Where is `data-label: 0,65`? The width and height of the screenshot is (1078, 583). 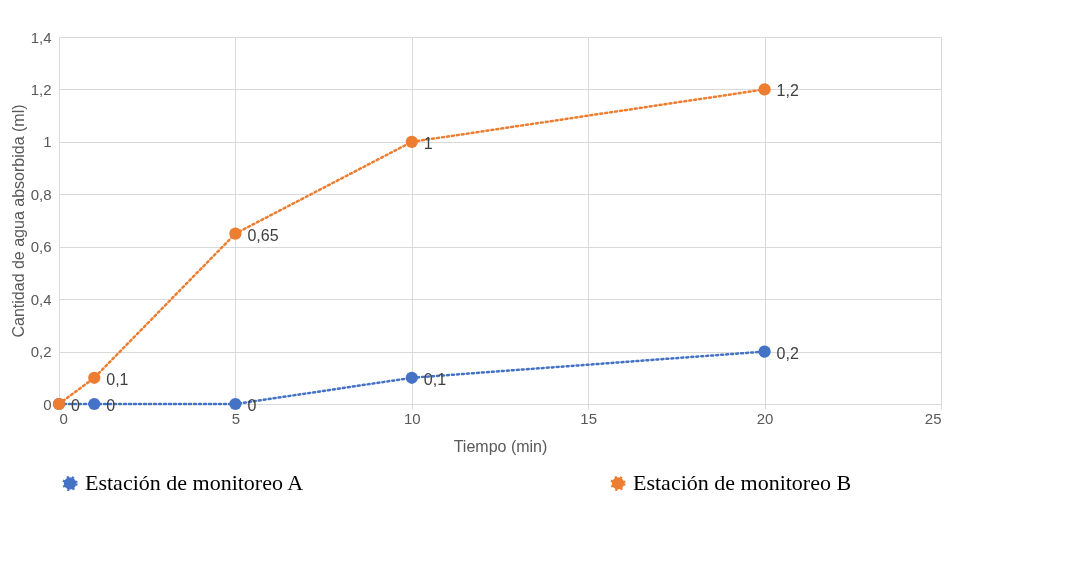 data-label: 0,65 is located at coordinates (263, 235).